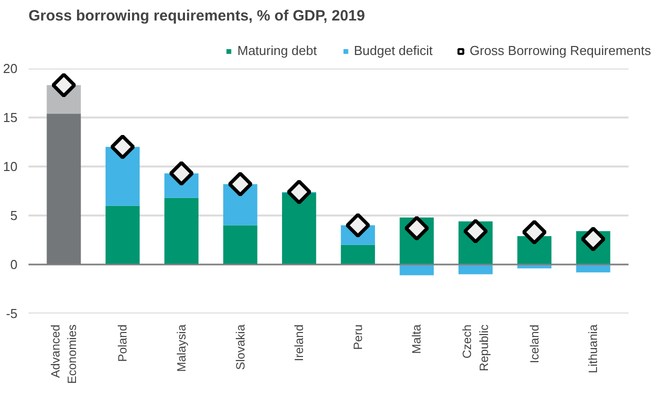 The height and width of the screenshot is (407, 665). Describe the element at coordinates (593, 349) in the screenshot. I see `x-tick-label: Lithuania` at that location.